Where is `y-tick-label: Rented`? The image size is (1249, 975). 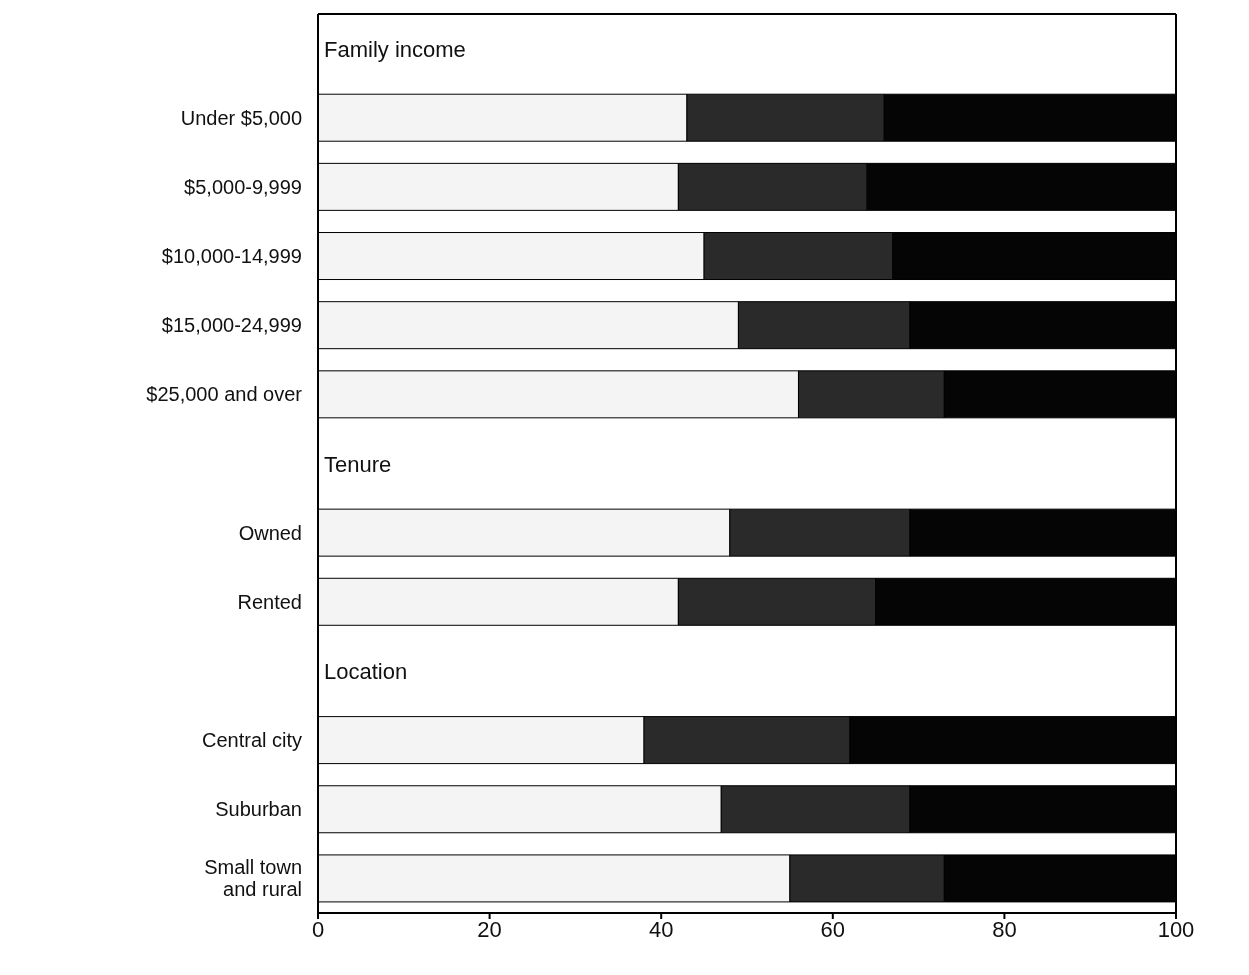
y-tick-label: Rented is located at coordinates (269, 601).